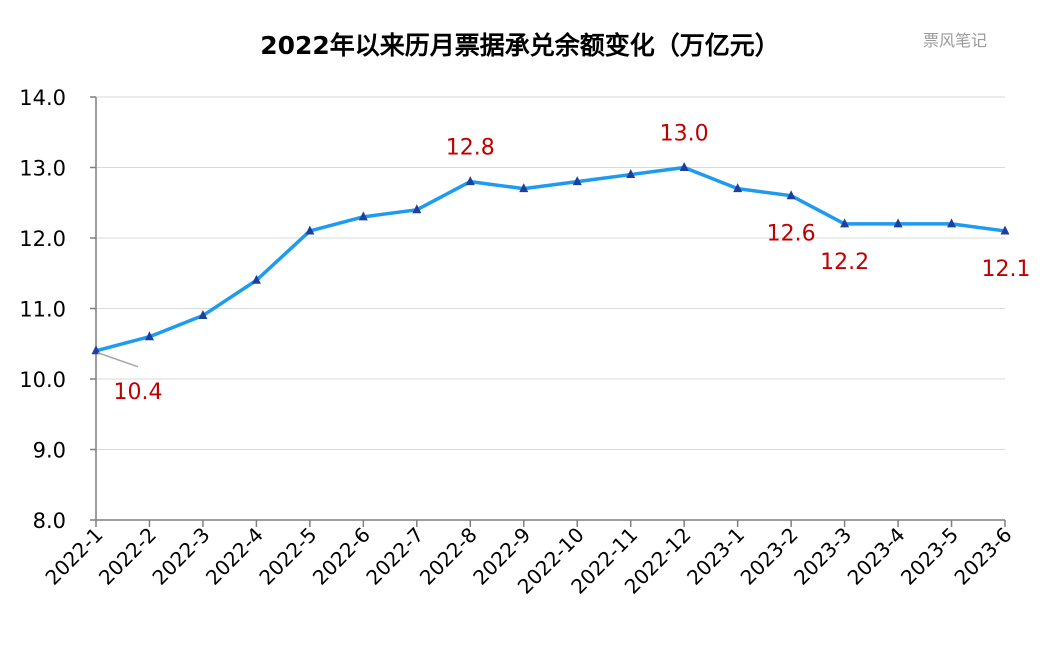 Image resolution: width=1052 pixels, height=645 pixels. What do you see at coordinates (470, 148) in the screenshot?
I see `data-label: 12.8` at bounding box center [470, 148].